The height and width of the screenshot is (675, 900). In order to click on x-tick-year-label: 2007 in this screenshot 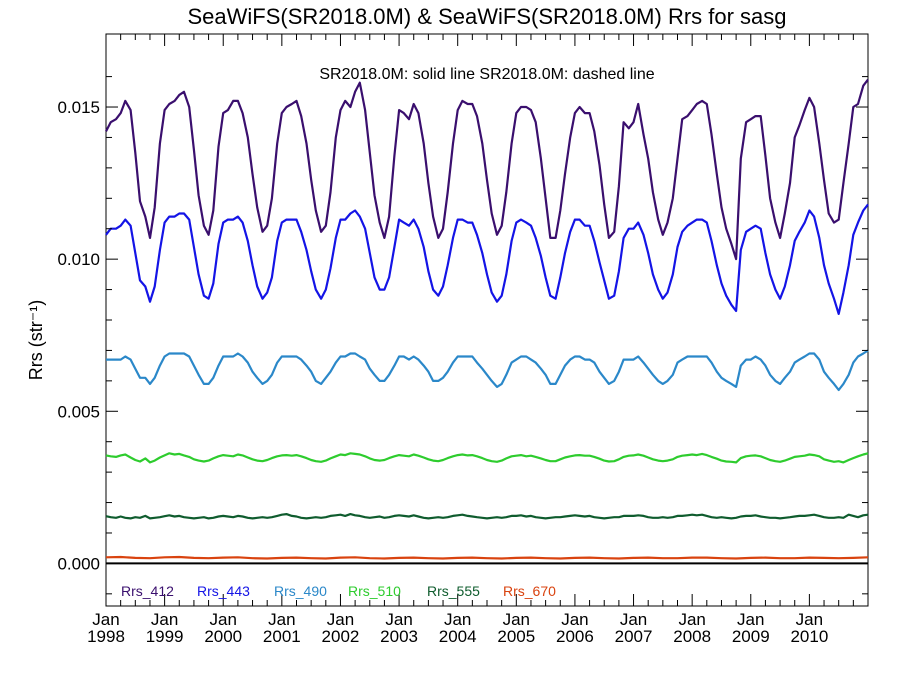, I will do `click(634, 636)`.